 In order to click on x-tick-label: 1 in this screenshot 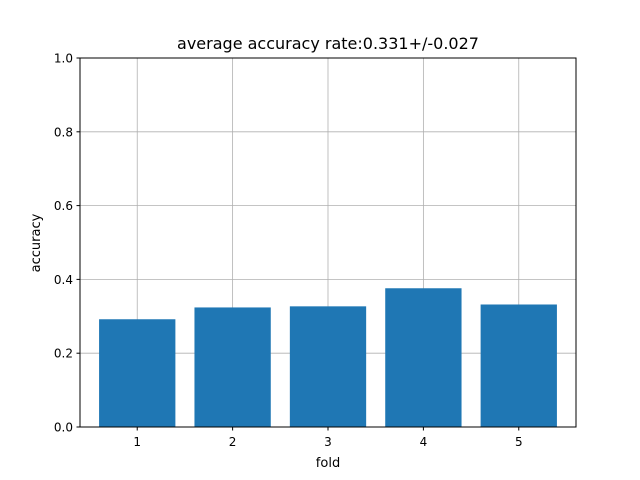, I will do `click(137, 442)`.